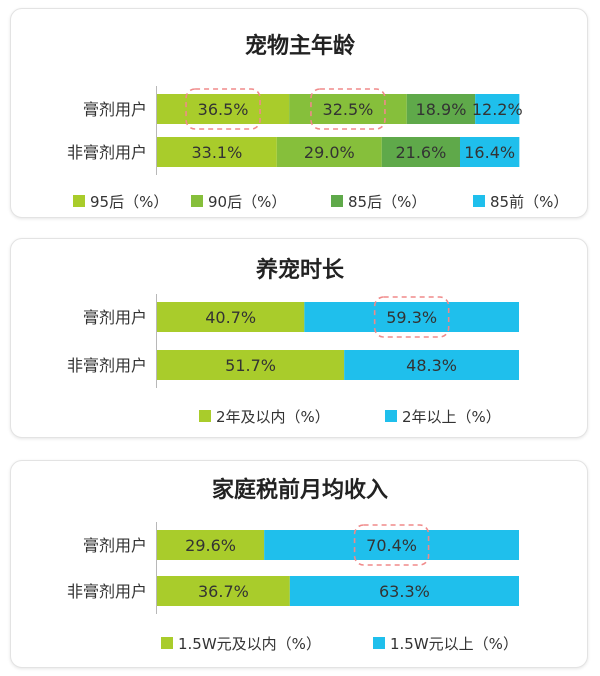  Describe the element at coordinates (249, 644) in the screenshot. I see `legend-label: 1.5W元及以内（%）` at that location.